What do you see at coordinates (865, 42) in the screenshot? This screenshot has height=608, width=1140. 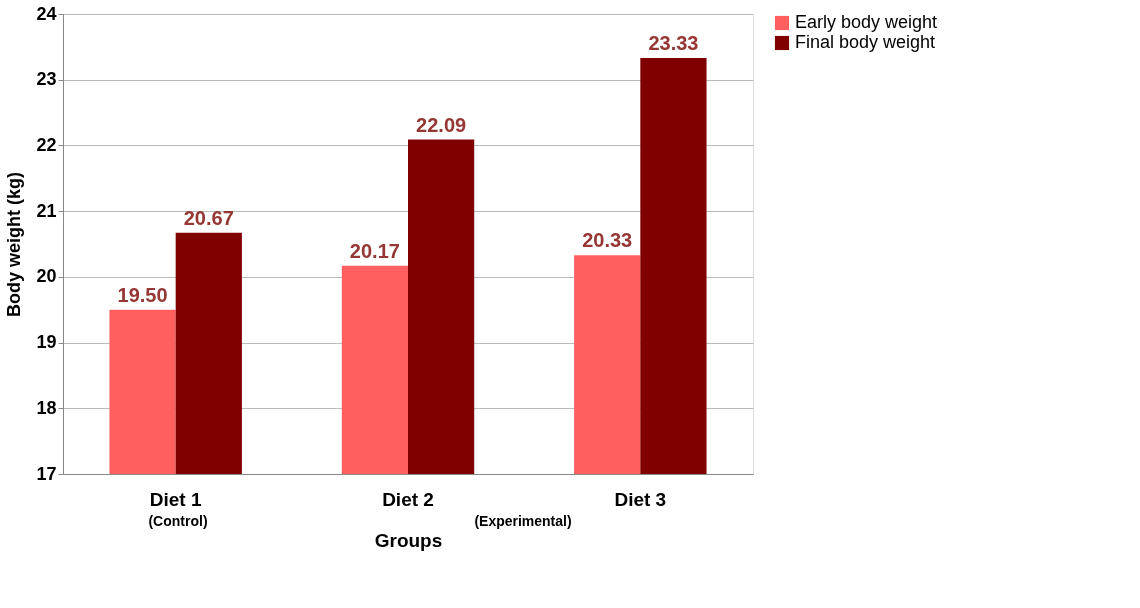 I see `legend-label: Final body weight` at bounding box center [865, 42].